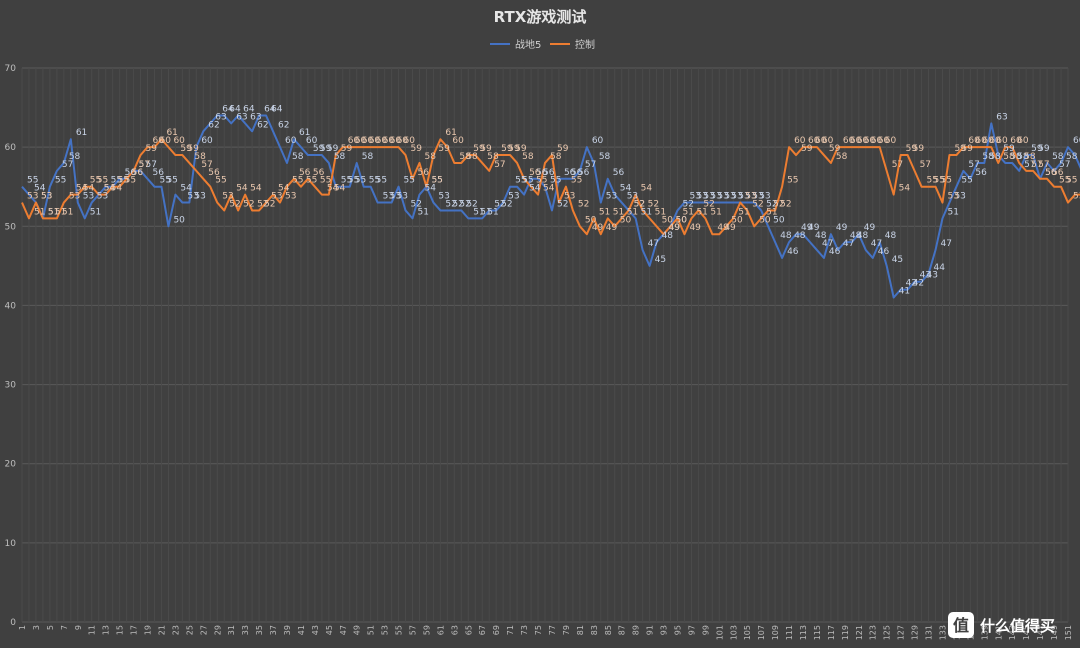  Describe the element at coordinates (677, 630) in the screenshot. I see `x-tick-label: 95` at that location.